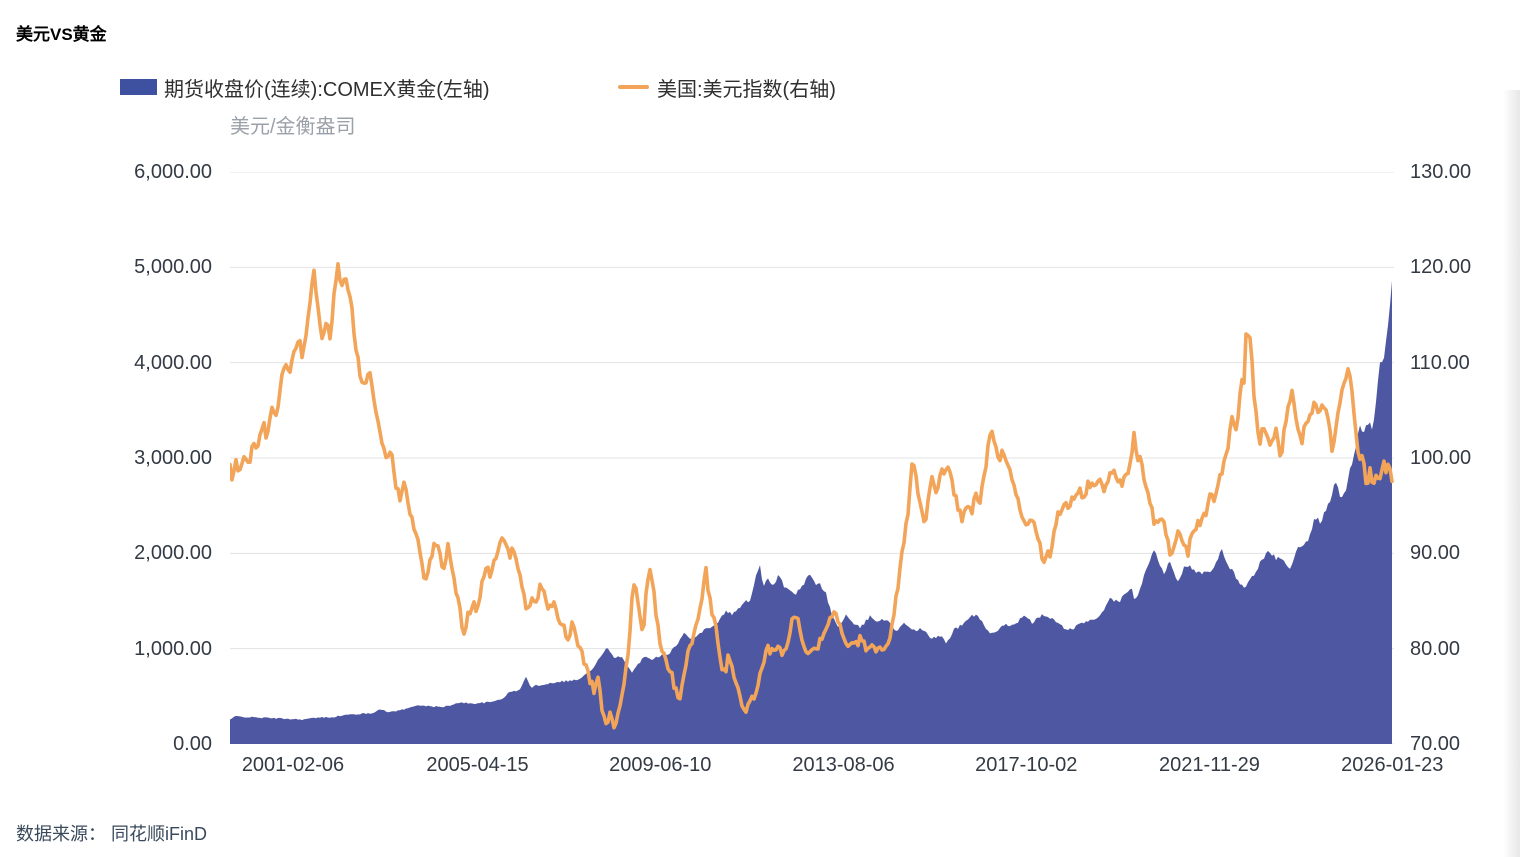  I want to click on y-axis-label-right: 100.00, so click(1441, 458).